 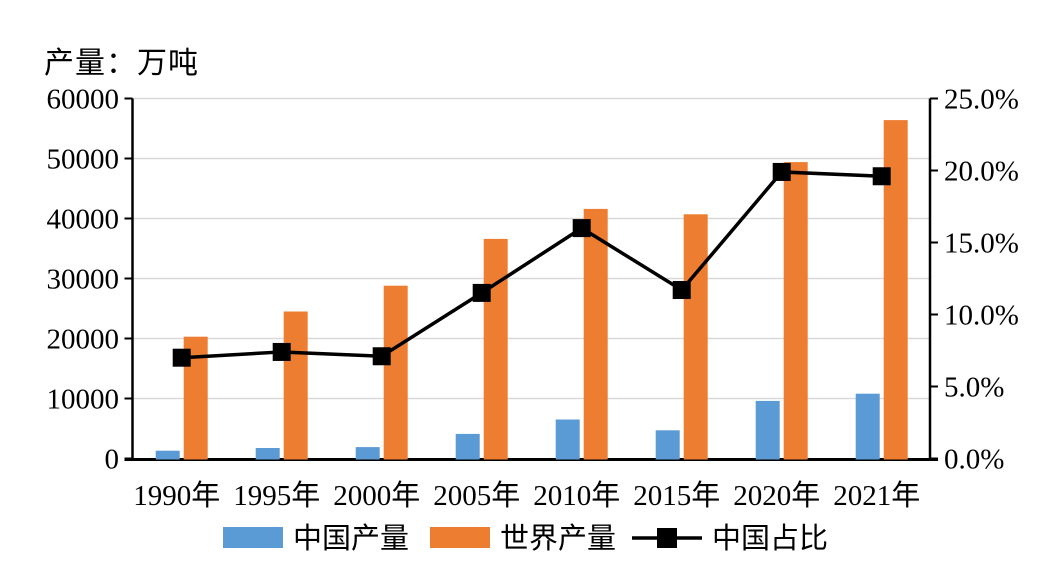 What do you see at coordinates (667, 445) in the screenshot?
I see `bar-中国产量-2015年` at bounding box center [667, 445].